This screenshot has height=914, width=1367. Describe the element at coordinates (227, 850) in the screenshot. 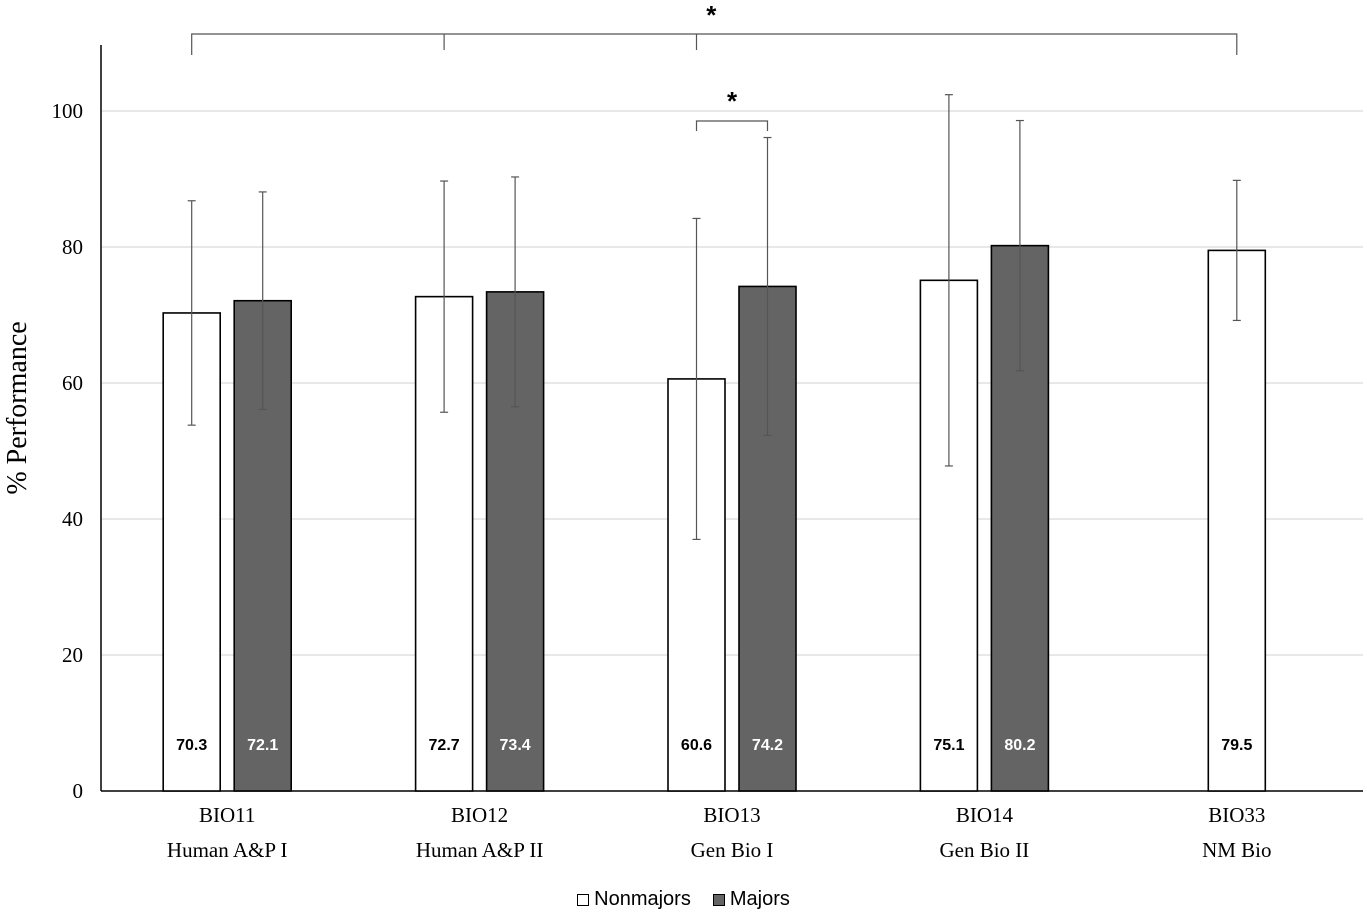

I see `category-name: Human A&P I` at that location.